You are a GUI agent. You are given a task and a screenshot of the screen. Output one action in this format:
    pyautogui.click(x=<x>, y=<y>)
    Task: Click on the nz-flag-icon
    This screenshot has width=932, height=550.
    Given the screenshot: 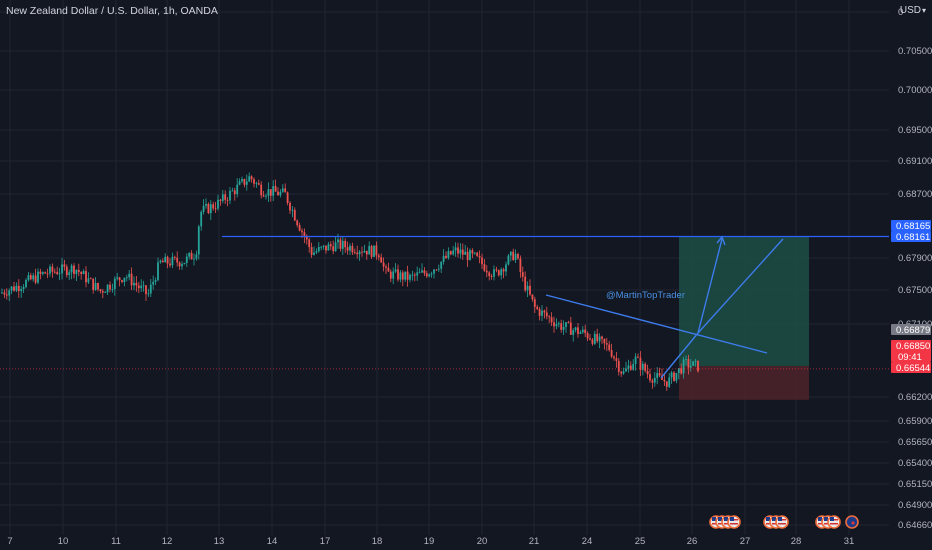 What is the action you would take?
    pyautogui.click(x=852, y=522)
    